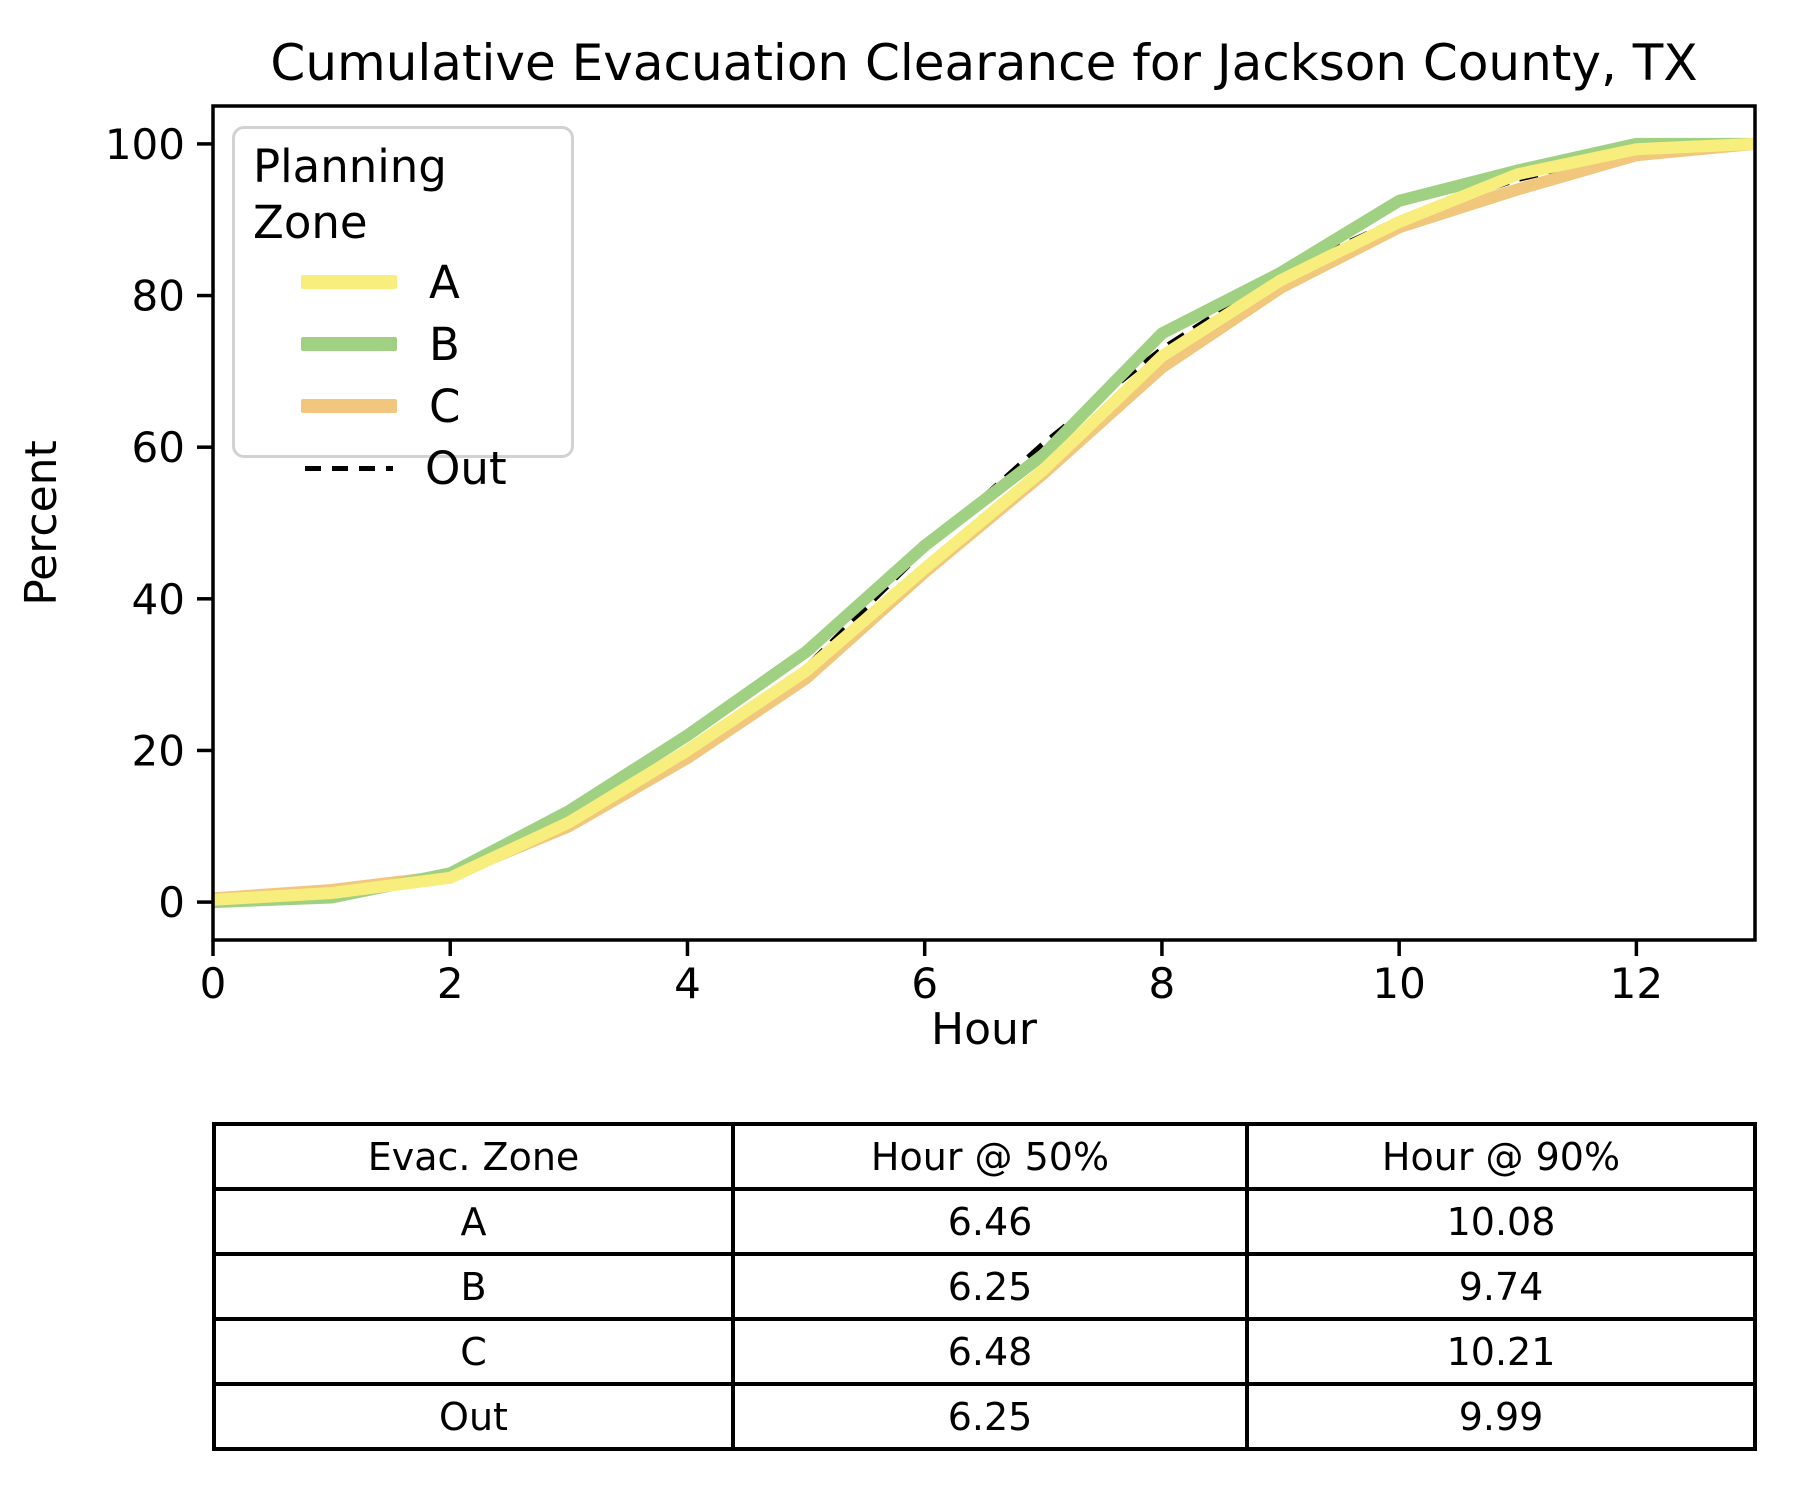  Describe the element at coordinates (1398, 983) in the screenshot. I see `x-tick-label: 10` at that location.